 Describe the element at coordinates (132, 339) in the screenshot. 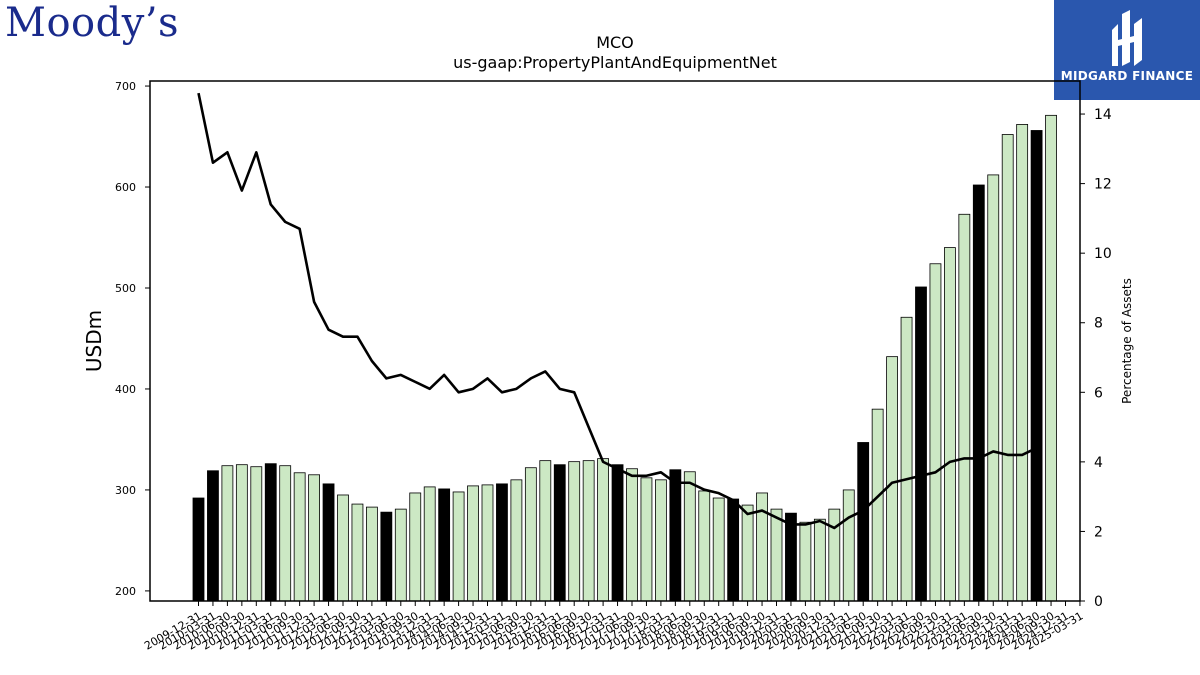

I see `y-axis: 200 300 400 500 600 700` at that location.